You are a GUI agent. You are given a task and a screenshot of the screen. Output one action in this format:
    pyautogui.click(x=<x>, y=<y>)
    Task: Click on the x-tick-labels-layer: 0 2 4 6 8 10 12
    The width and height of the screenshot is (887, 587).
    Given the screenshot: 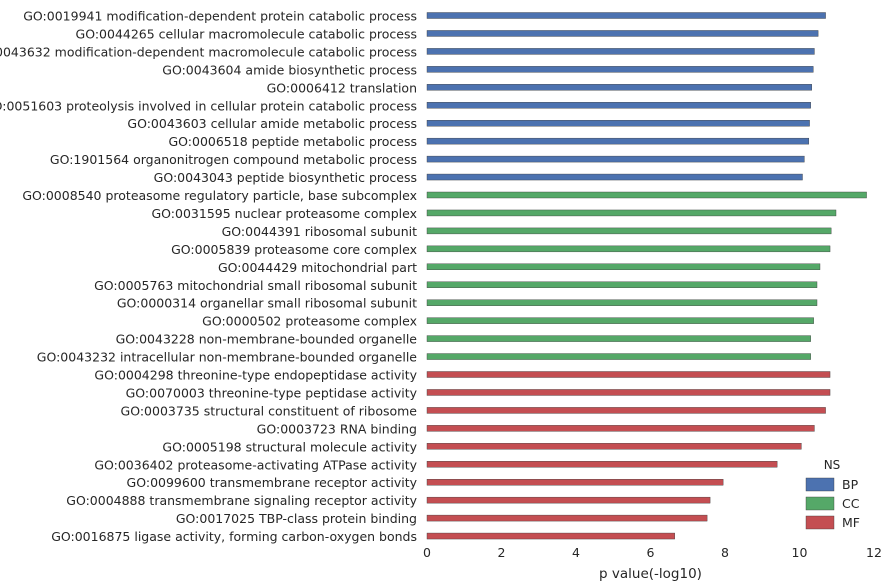 What is the action you would take?
    pyautogui.click(x=652, y=552)
    